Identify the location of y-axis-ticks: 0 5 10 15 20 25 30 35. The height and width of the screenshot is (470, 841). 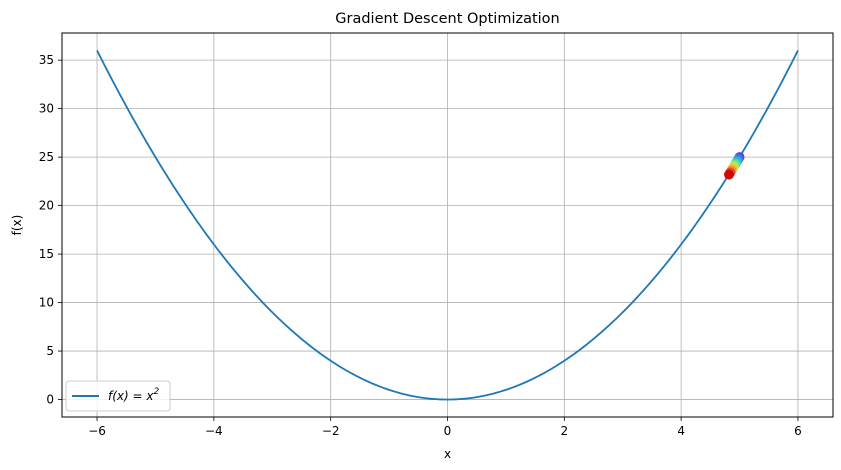
(50, 230).